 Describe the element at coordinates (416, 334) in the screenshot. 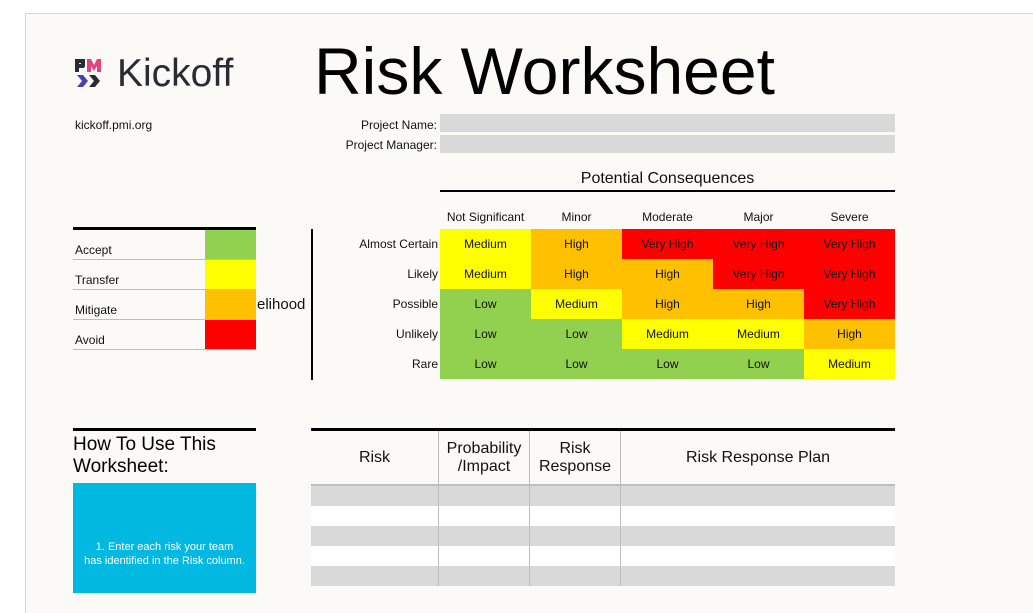

I see `row-label: Unlikely` at that location.